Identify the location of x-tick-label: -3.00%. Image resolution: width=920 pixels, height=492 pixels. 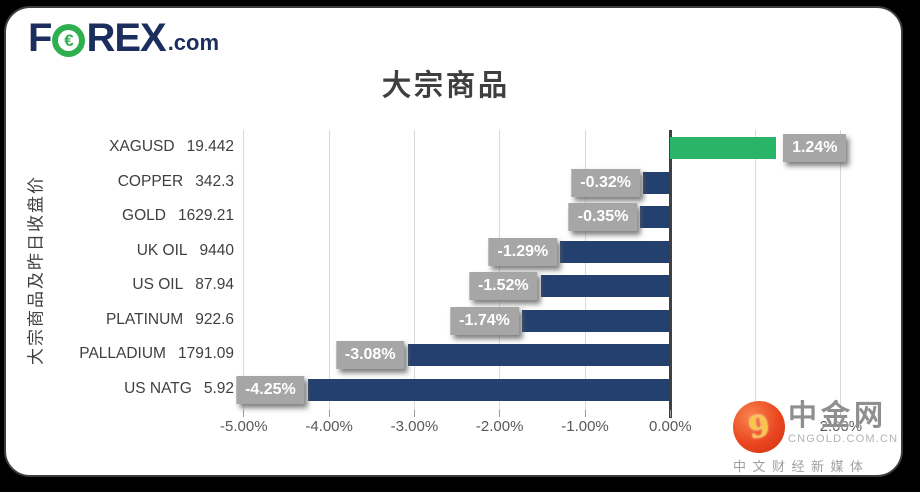
(414, 426).